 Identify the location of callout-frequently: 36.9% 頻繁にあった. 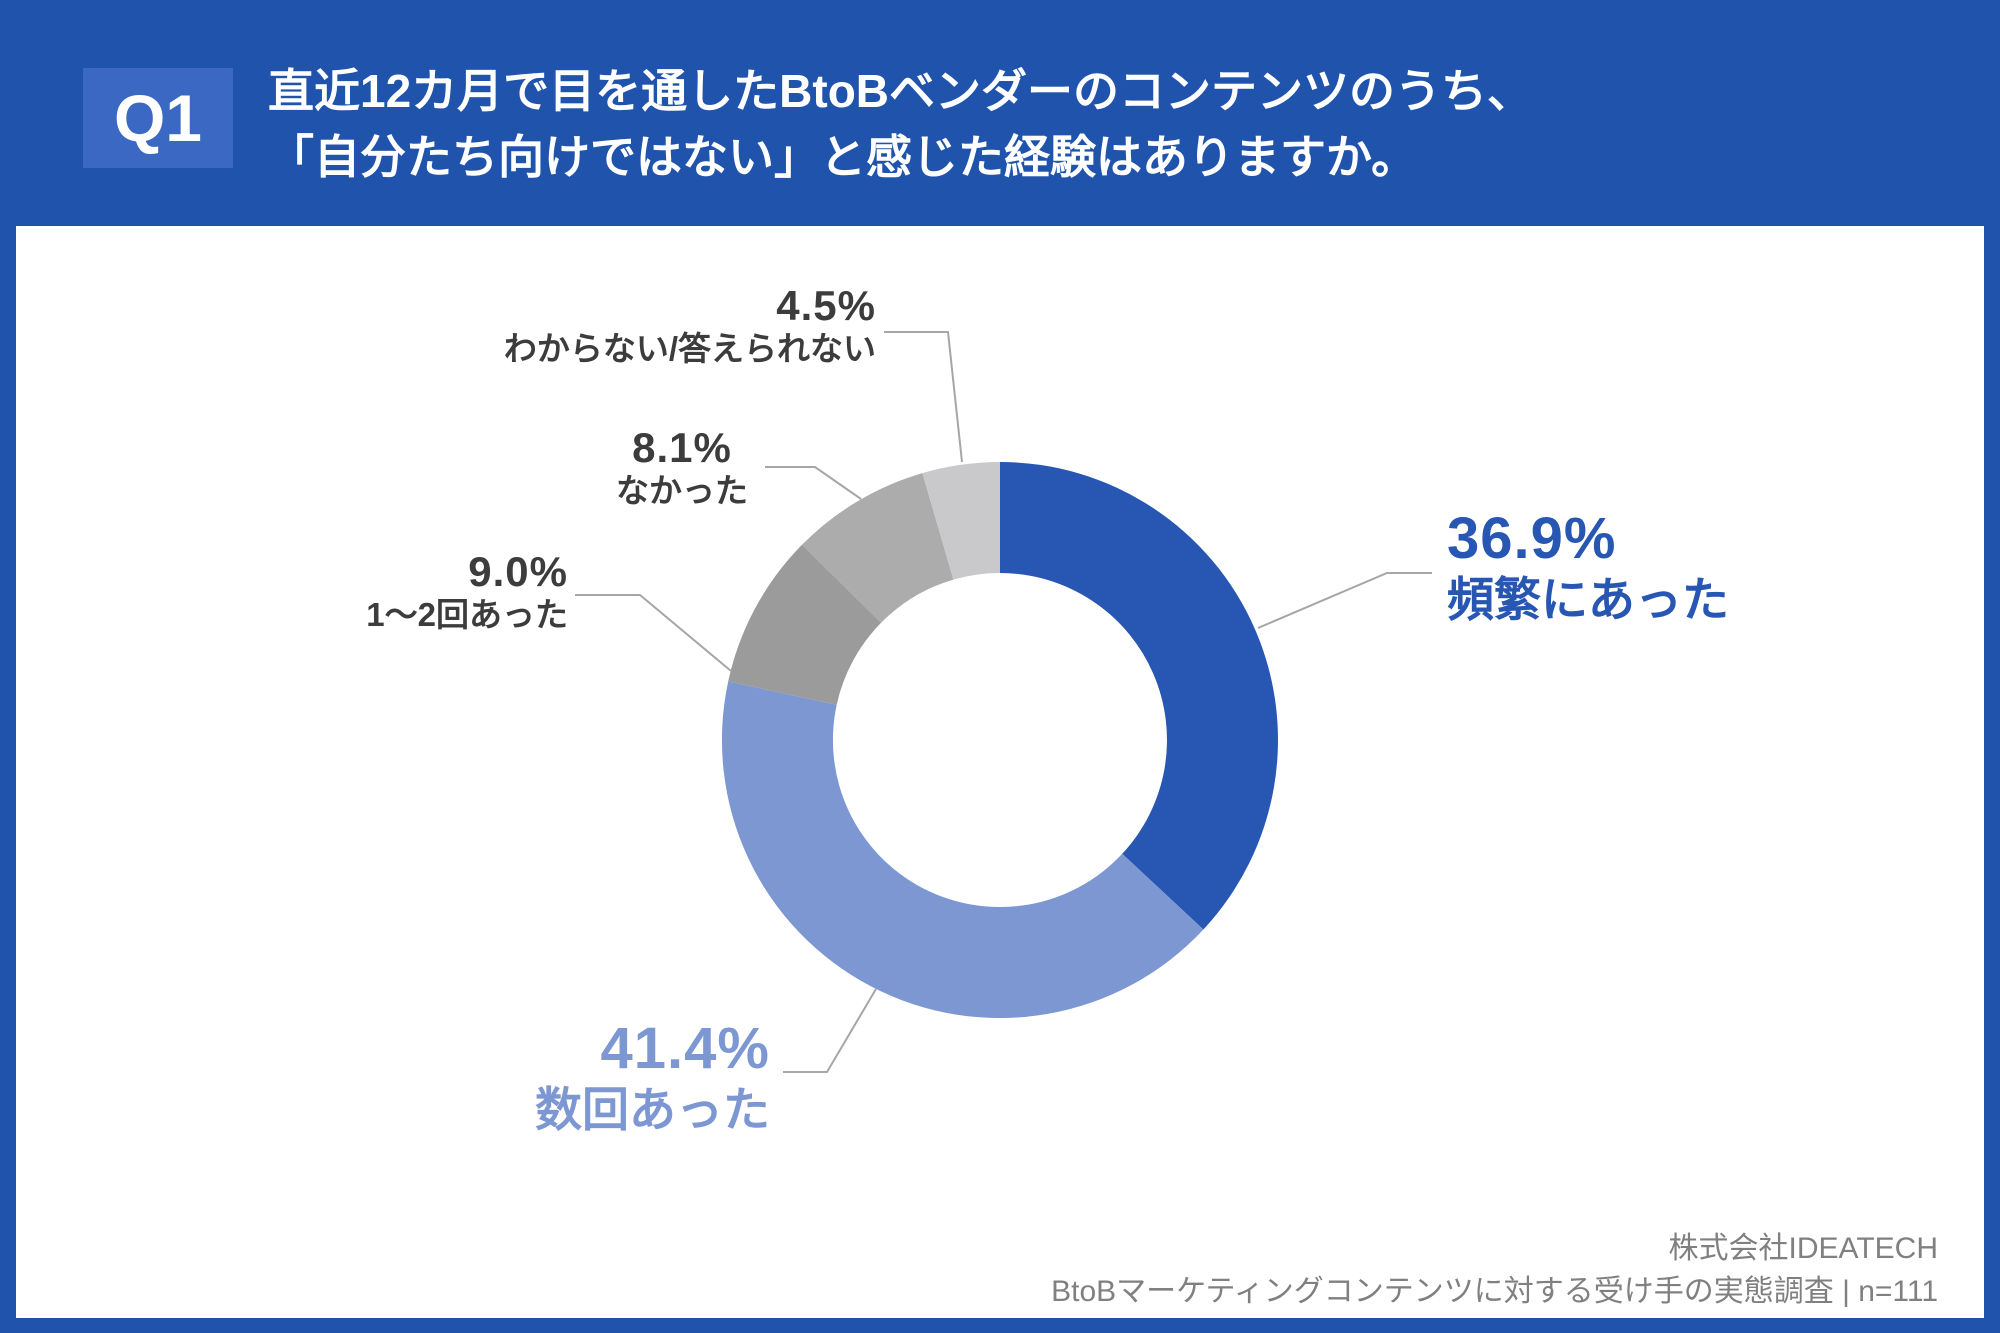
(1588, 566).